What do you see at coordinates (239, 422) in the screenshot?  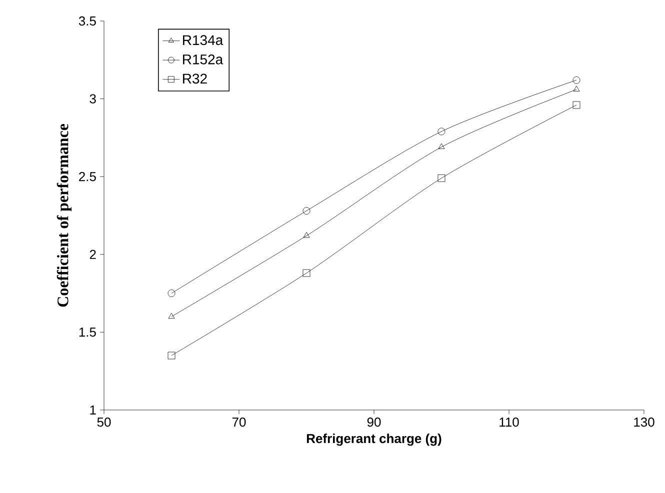 I see `x-tick-label: 70` at bounding box center [239, 422].